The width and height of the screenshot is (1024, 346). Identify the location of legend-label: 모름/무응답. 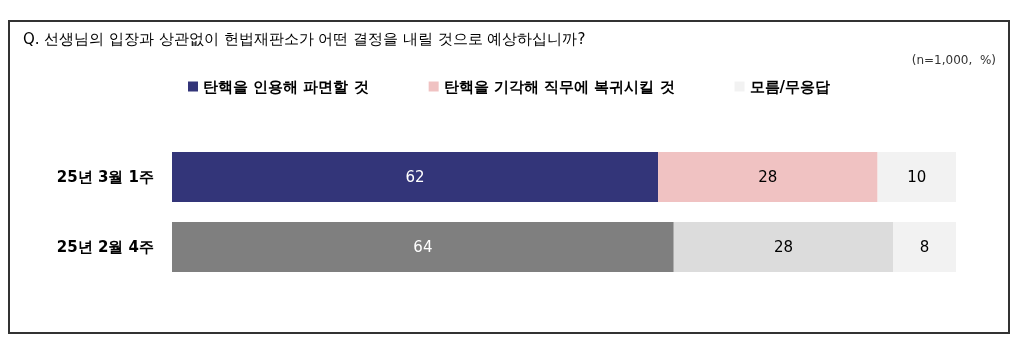
(790, 86).